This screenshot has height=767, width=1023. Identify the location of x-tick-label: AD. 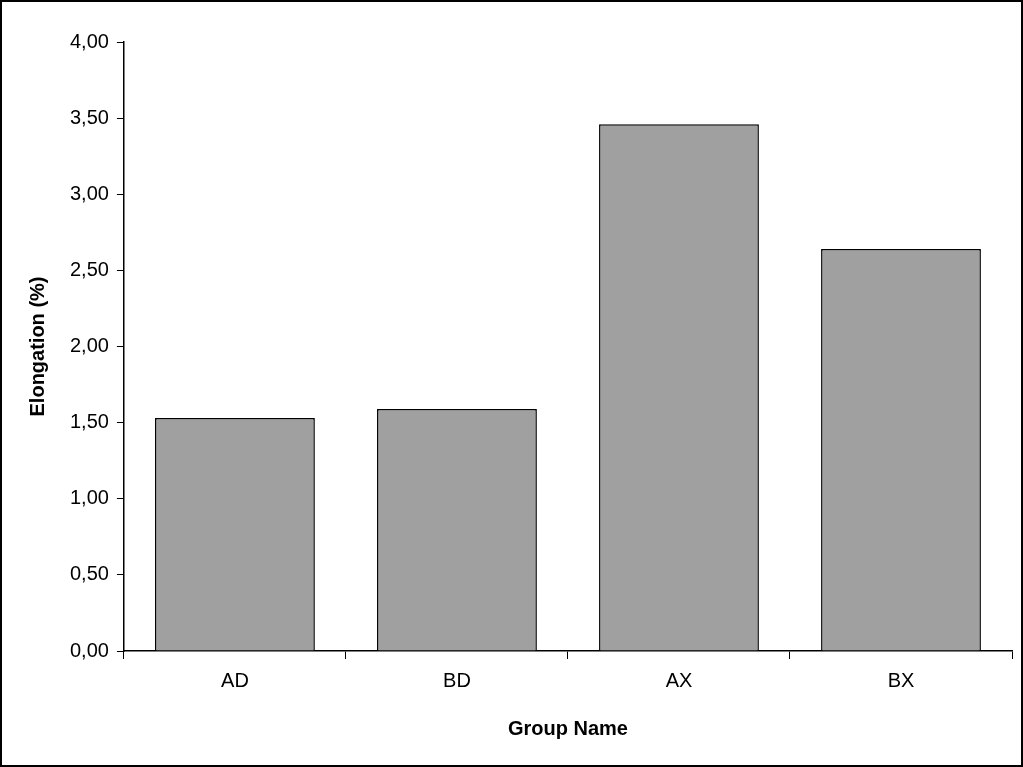
(235, 679).